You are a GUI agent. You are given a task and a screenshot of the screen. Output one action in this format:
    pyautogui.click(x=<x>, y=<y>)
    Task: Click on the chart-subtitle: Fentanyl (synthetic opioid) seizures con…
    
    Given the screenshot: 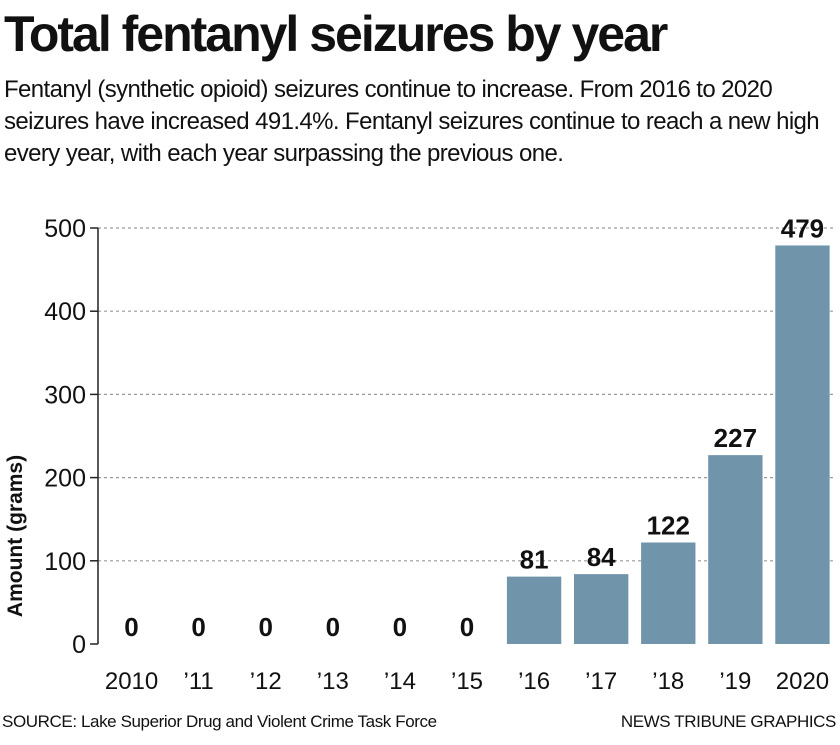 What is the action you would take?
    pyautogui.click(x=412, y=121)
    